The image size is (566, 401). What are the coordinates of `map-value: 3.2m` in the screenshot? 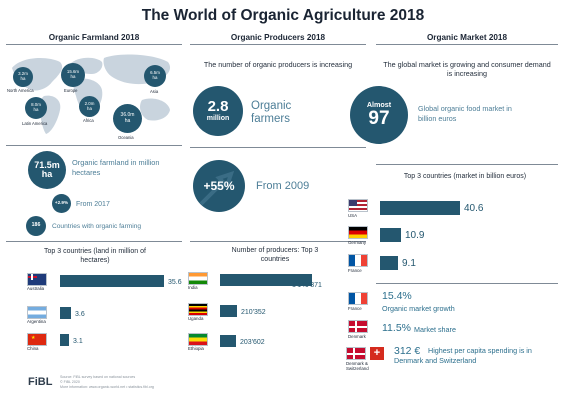 It's located at (23, 74).